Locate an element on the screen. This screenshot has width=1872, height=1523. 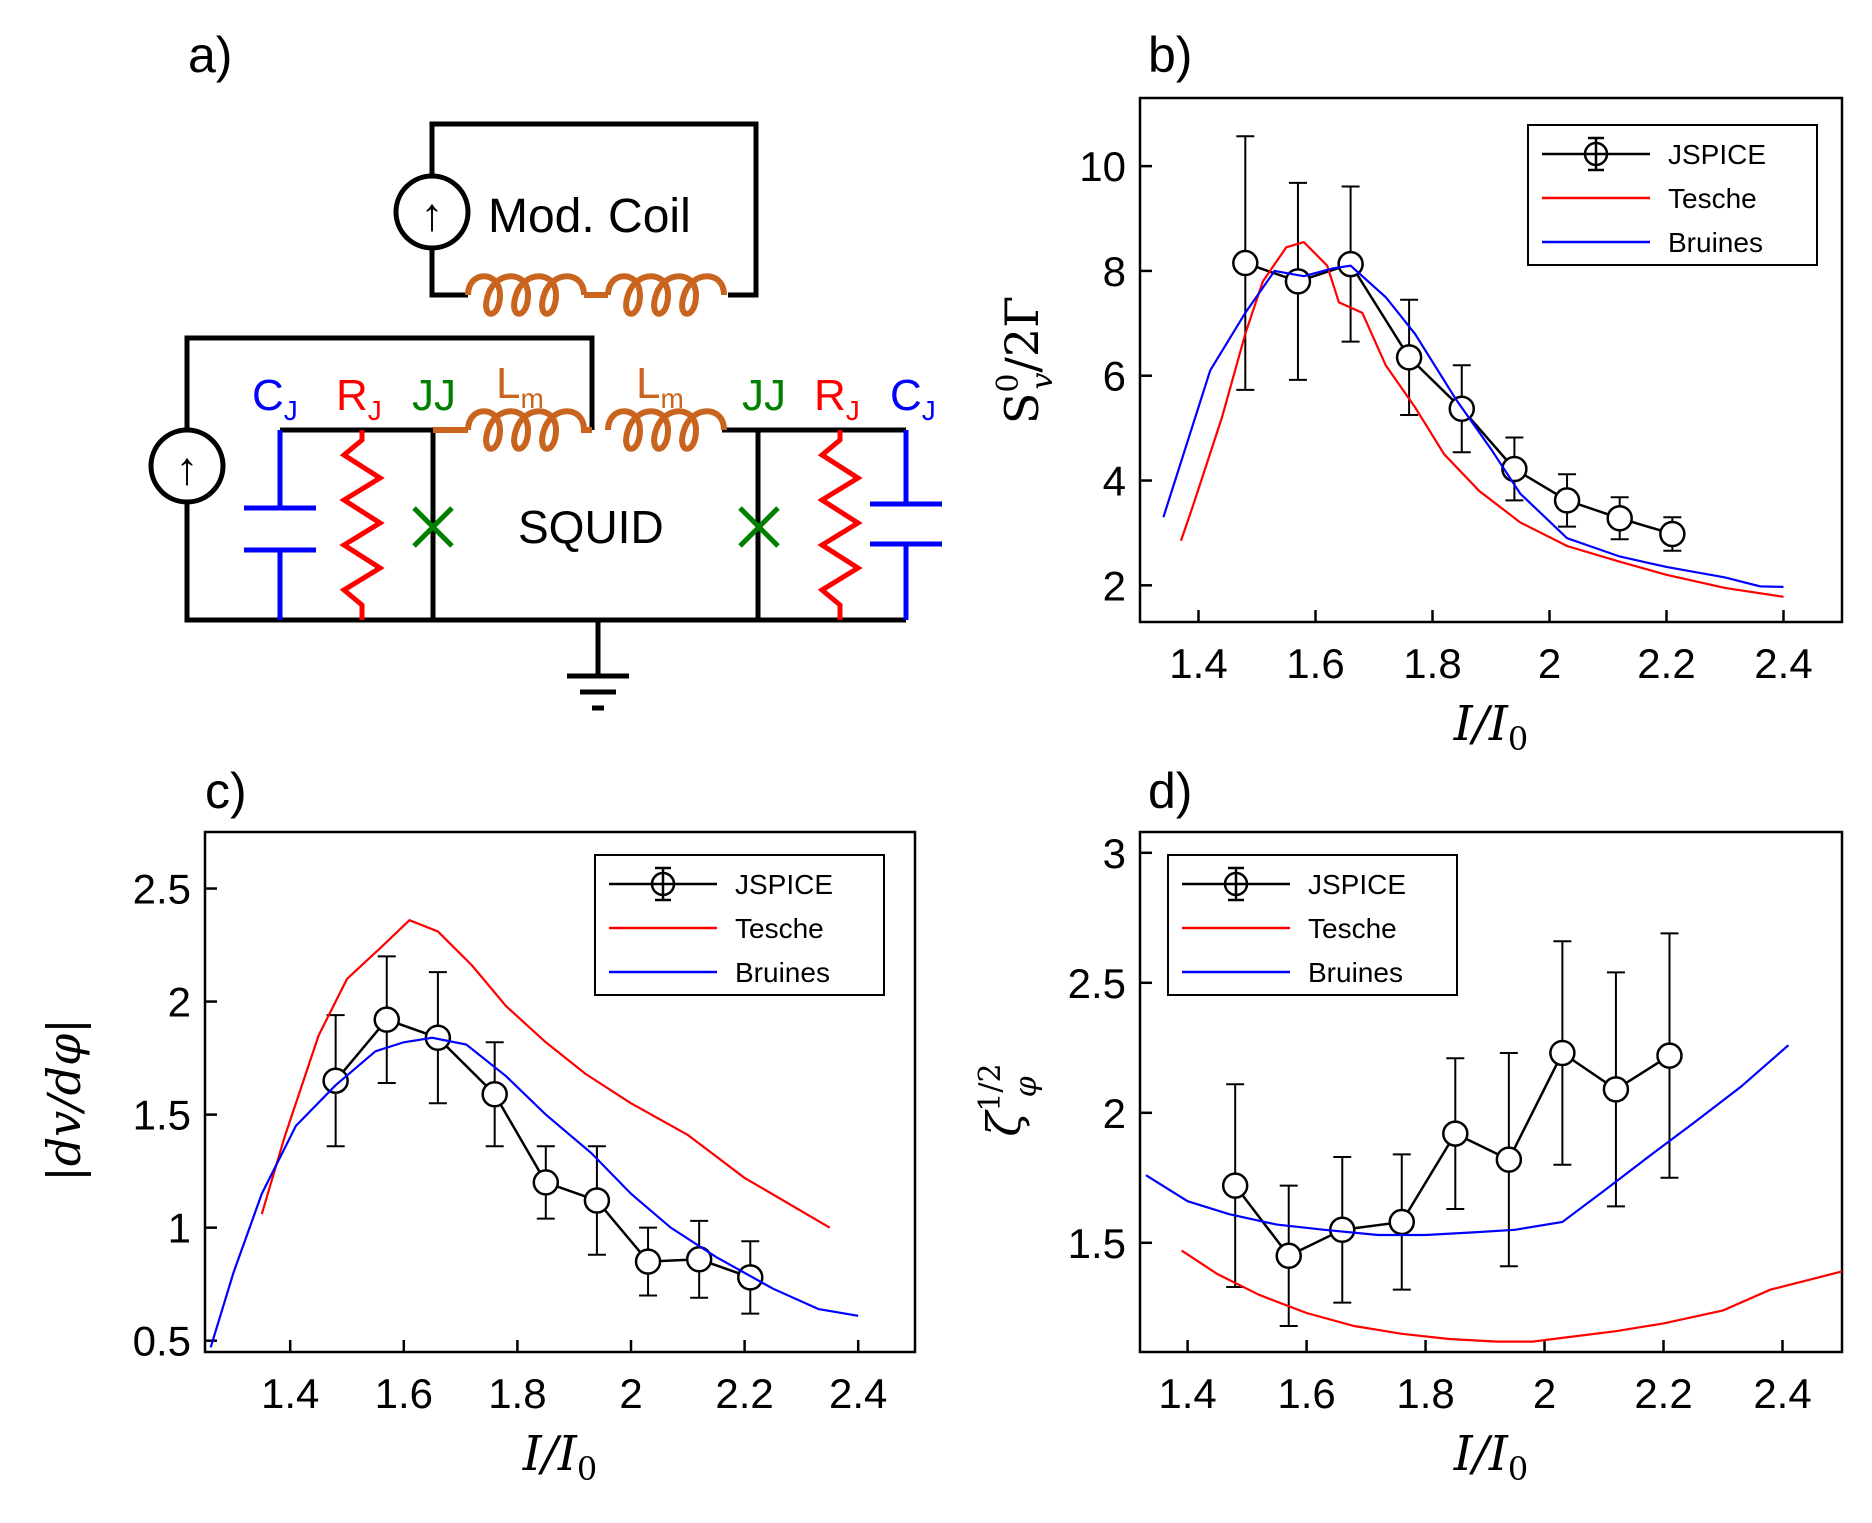
panel-c-legend: JSPICE Tesche Bruines is located at coordinates (739, 925).